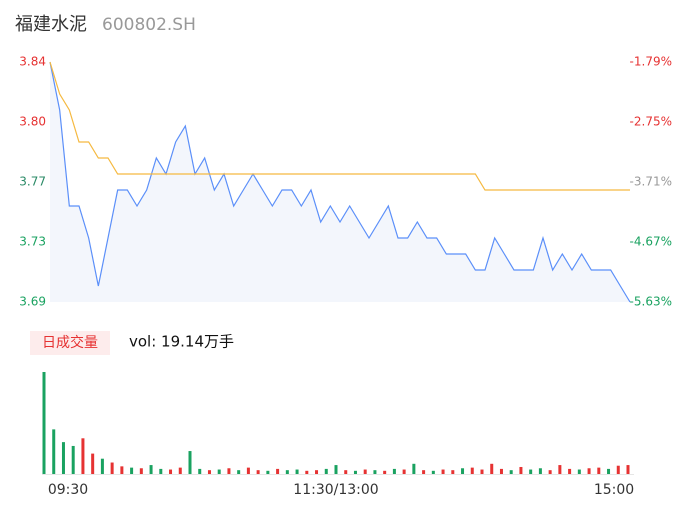 Image resolution: width=686 pixels, height=524 pixels. I want to click on stock-name: 福建水泥, so click(51, 24).